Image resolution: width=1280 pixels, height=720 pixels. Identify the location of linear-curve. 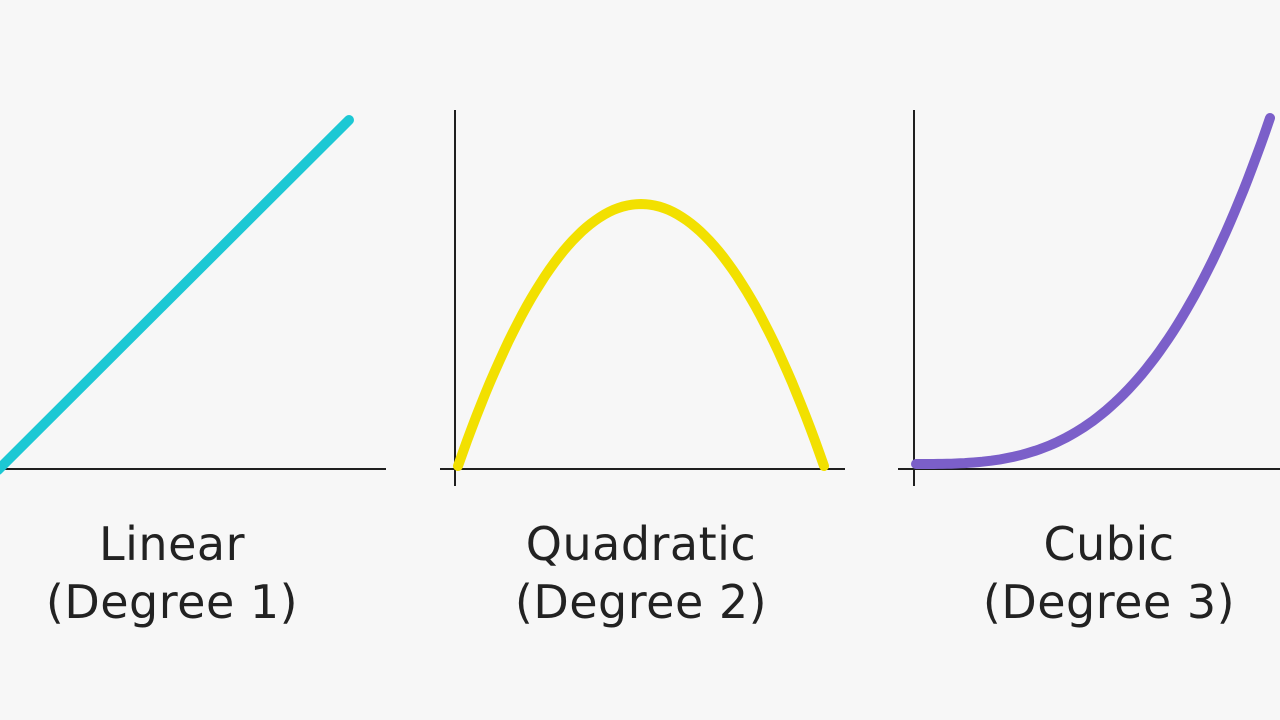
(177, 295).